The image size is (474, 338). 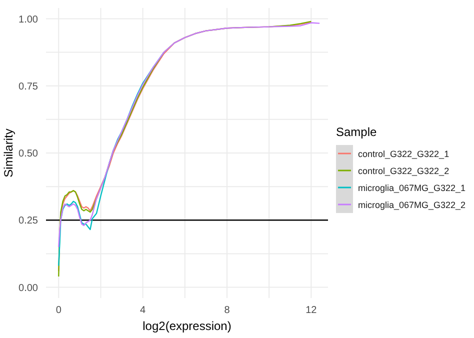 I want to click on legend-label: microglia_067MG_G322_2, so click(x=412, y=205).